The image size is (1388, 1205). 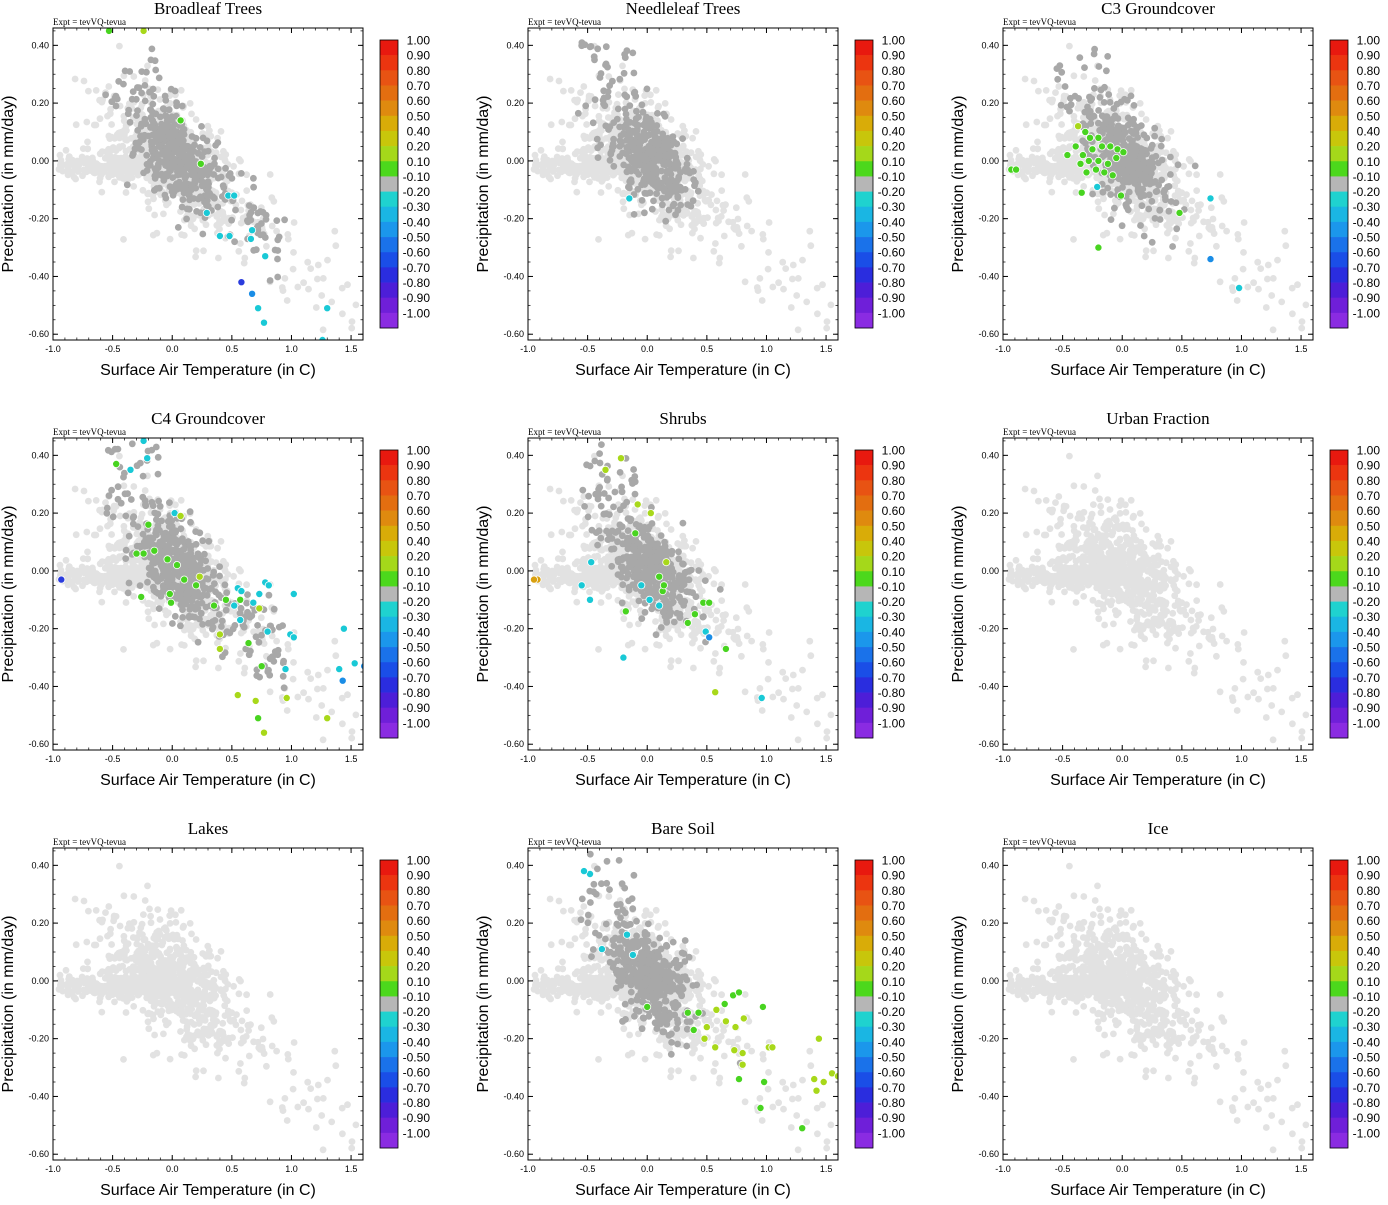 I want to click on colorbar-label: 0.60, so click(x=419, y=101).